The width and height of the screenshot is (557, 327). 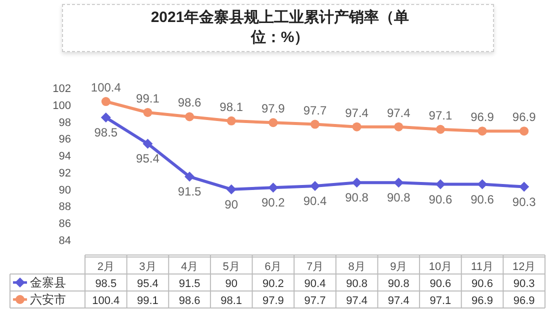 What do you see at coordinates (64, 190) in the screenshot?
I see `y-tick-label: 90` at bounding box center [64, 190].